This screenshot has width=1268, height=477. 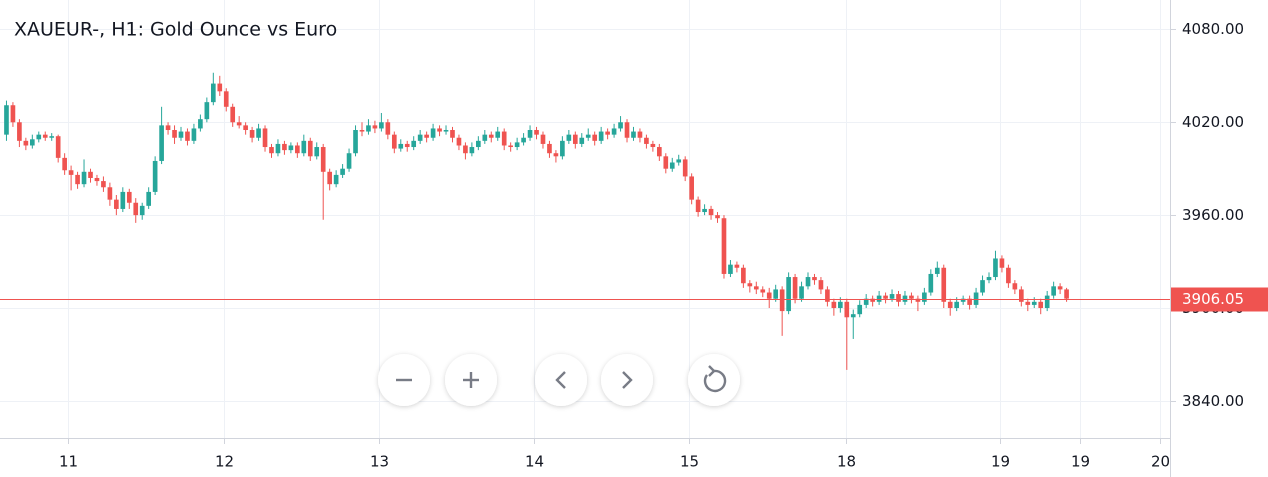 What do you see at coordinates (1213, 215) in the screenshot?
I see `y-tick-label: 3960.00` at bounding box center [1213, 215].